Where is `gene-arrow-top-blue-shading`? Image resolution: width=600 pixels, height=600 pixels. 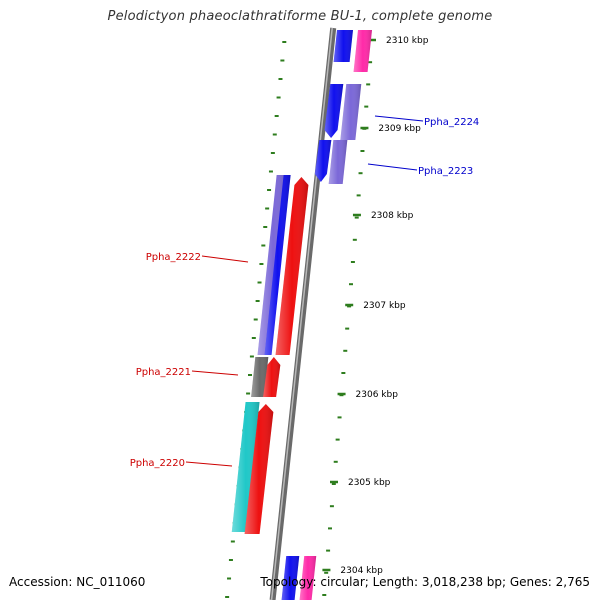 gene-arrow-top-blue-shading is located at coordinates (343, 46).